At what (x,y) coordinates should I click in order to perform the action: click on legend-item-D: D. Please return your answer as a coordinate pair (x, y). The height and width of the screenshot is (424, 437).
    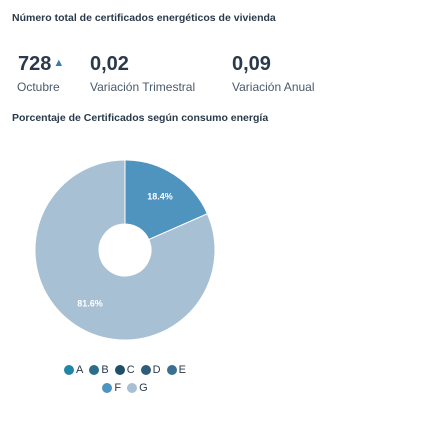
    Looking at the image, I should click on (150, 370).